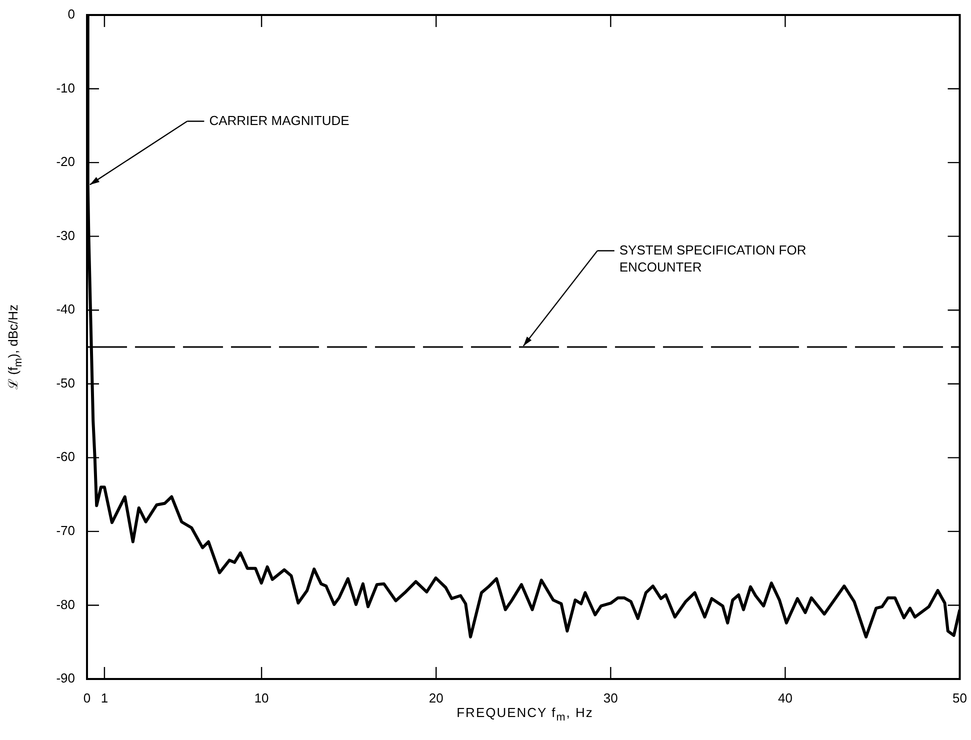 The width and height of the screenshot is (971, 740). What do you see at coordinates (65, 604) in the screenshot?
I see `y-tick-label: -80` at bounding box center [65, 604].